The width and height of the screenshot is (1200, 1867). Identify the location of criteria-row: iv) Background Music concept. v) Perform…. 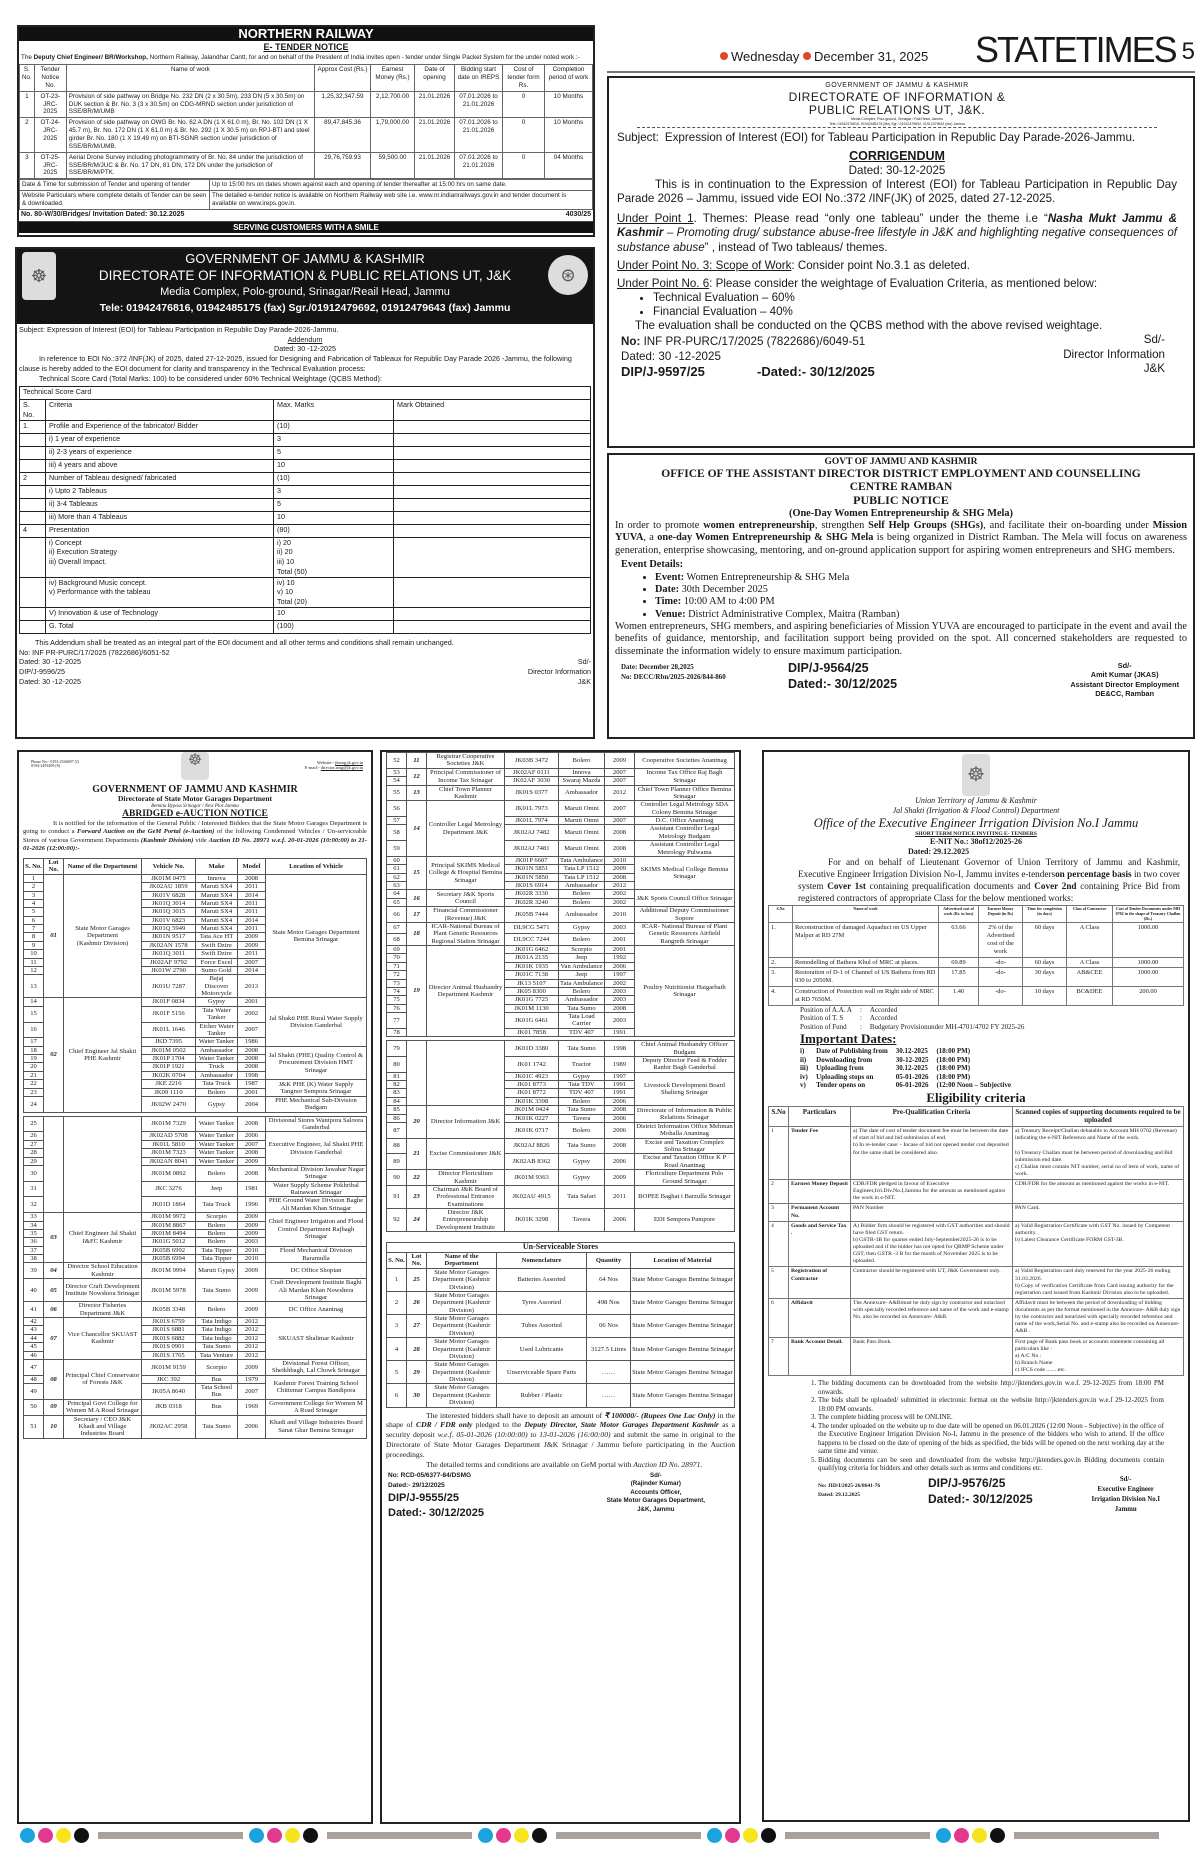
(305, 592).